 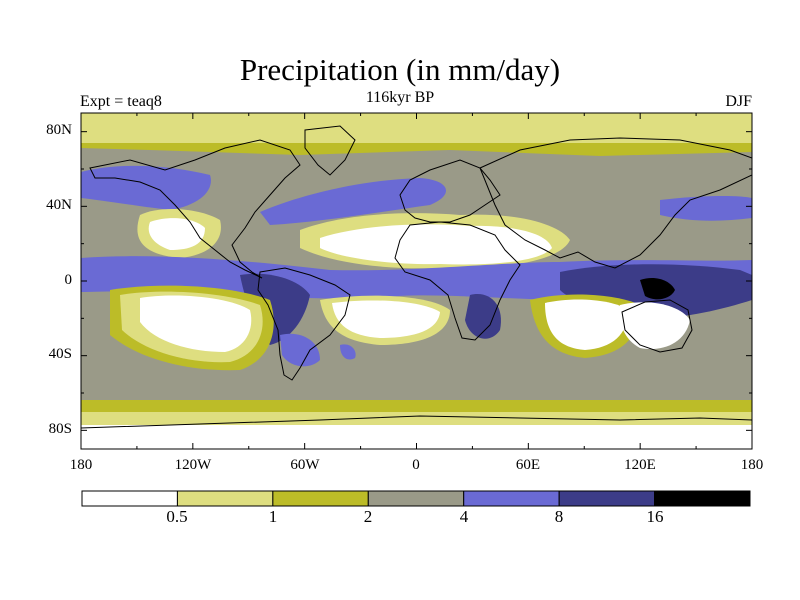 I want to click on field-n-pacific-wet, so click(x=146, y=187).